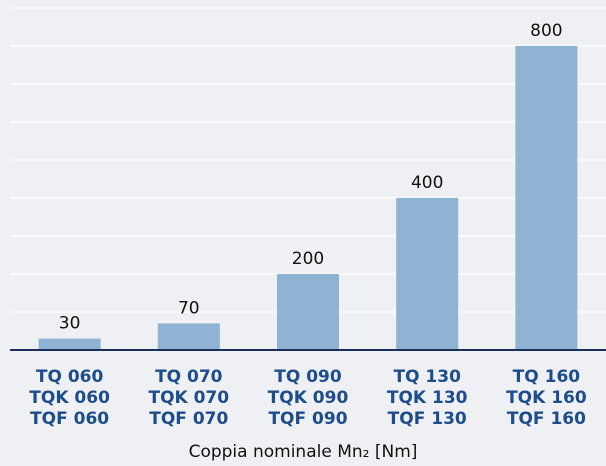  Describe the element at coordinates (69, 419) in the screenshot. I see `x-tick-label: TQF 060` at that location.